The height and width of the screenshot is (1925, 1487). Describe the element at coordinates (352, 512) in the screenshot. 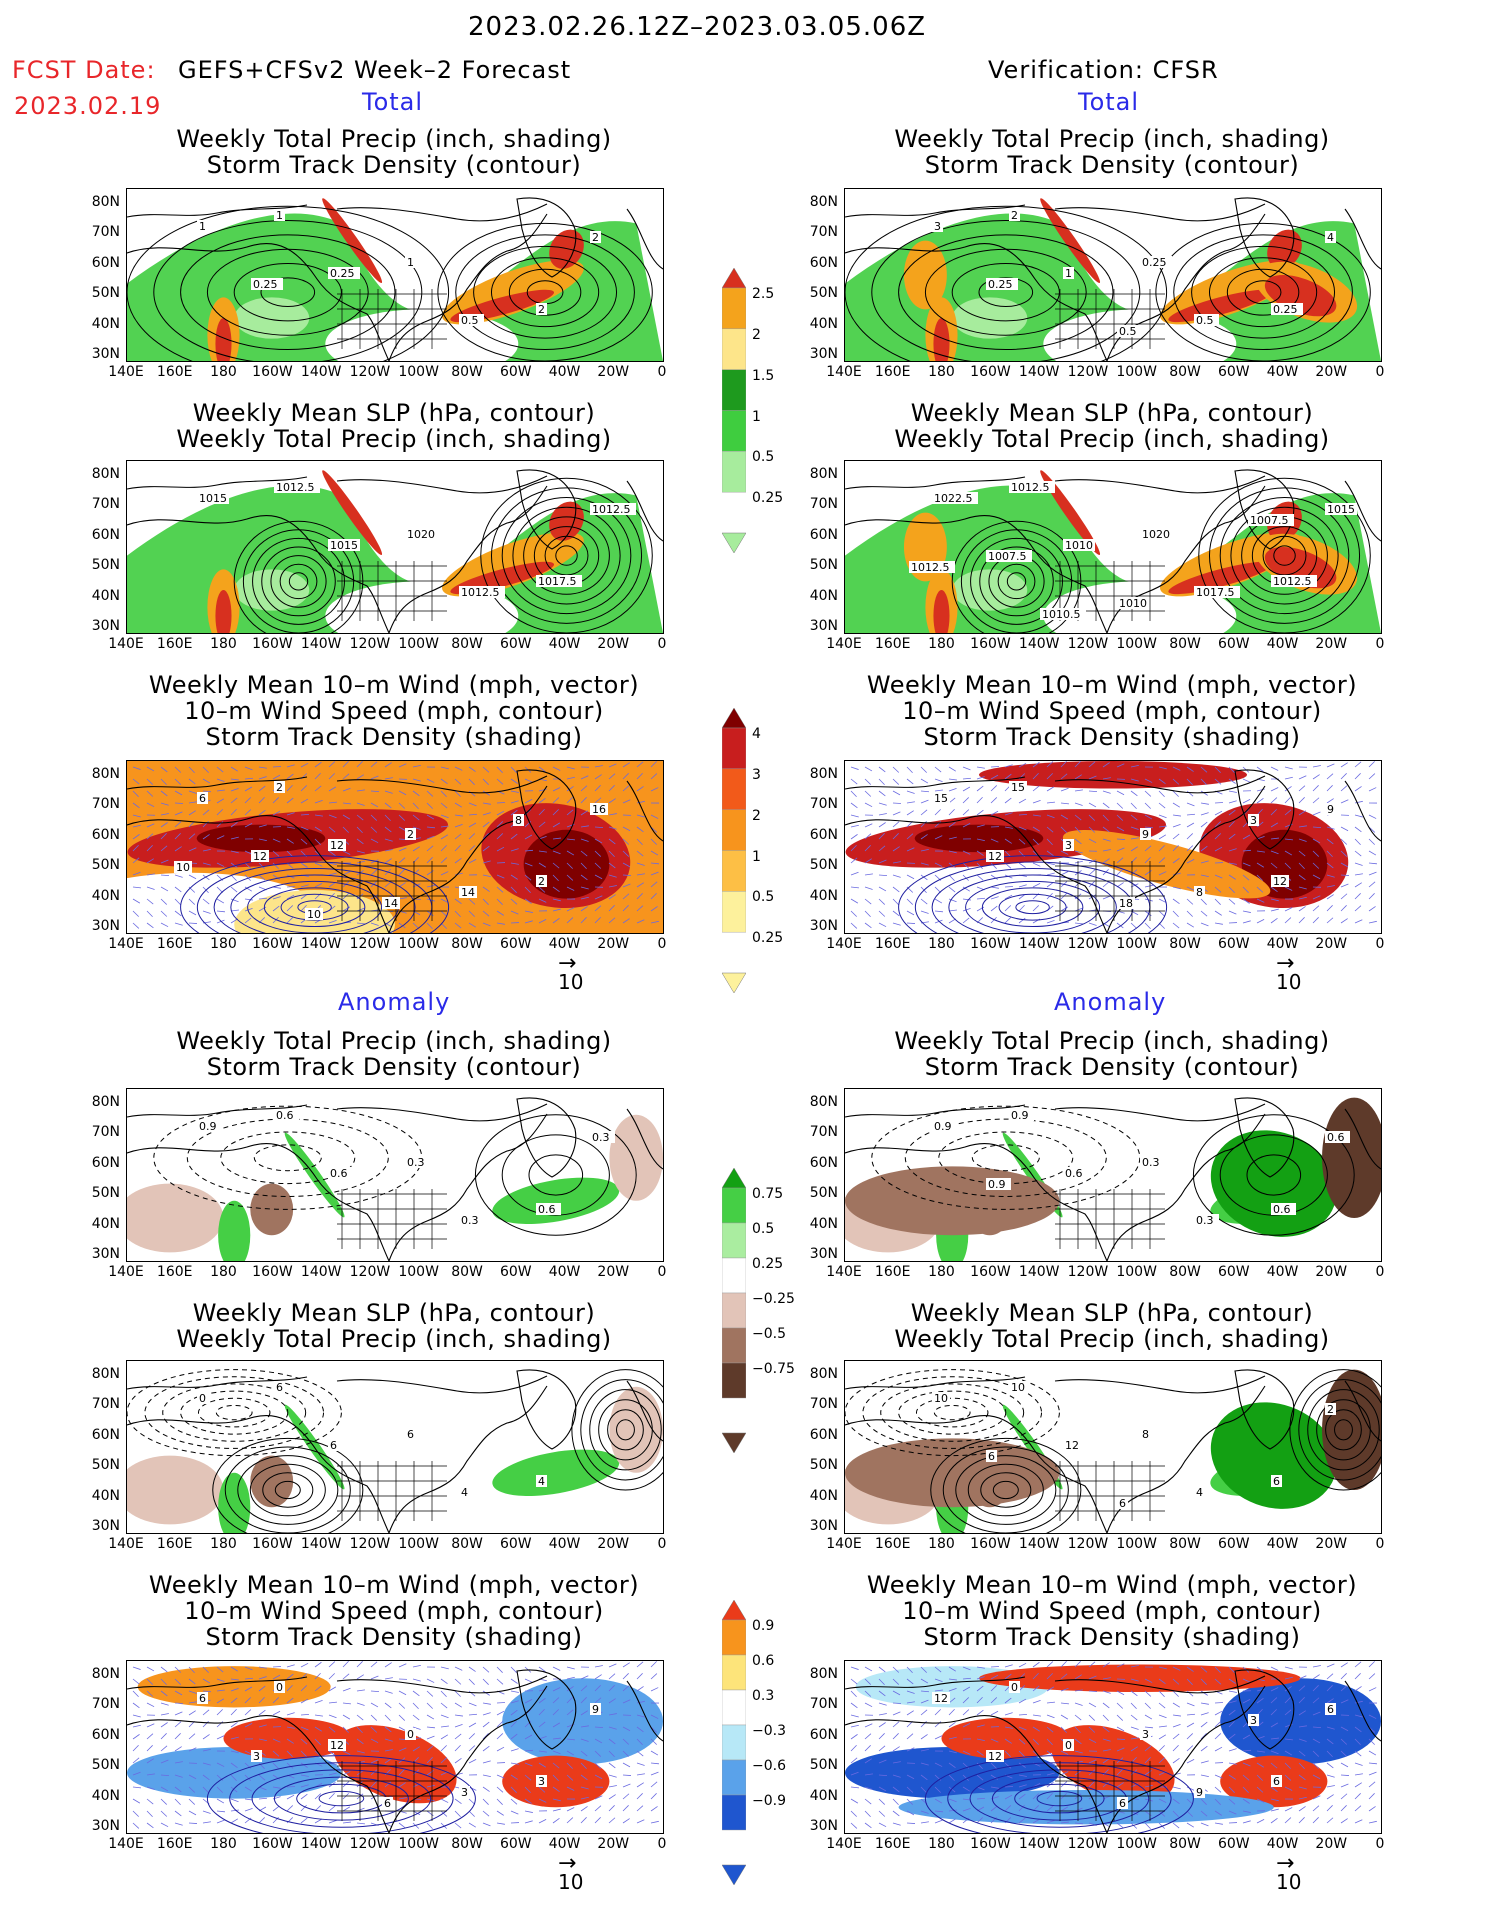

I see `precip-coastal` at that location.